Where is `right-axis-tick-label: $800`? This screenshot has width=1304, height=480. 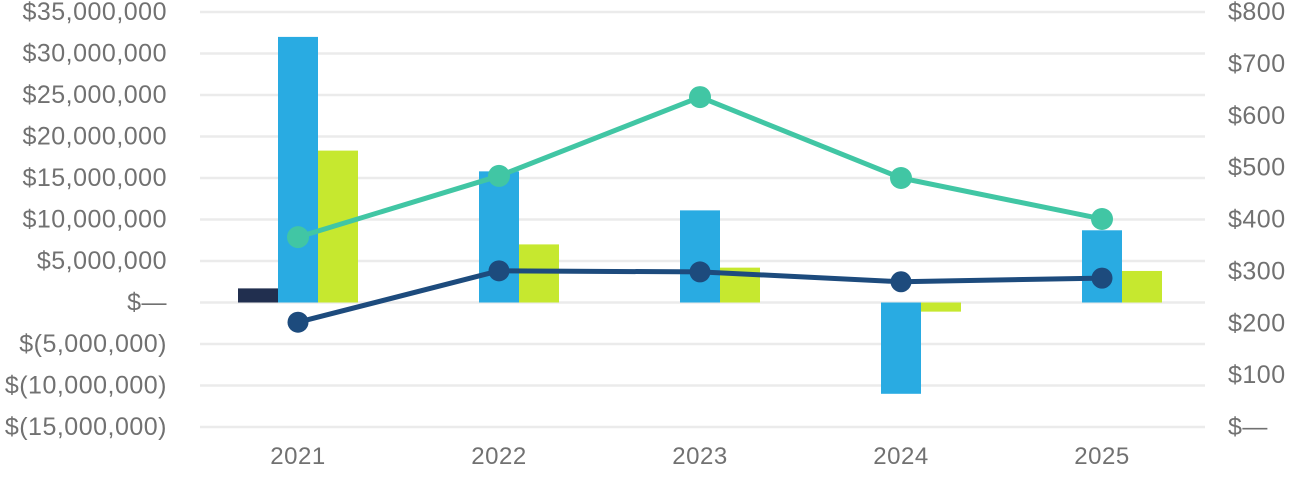
right-axis-tick-label: $800 is located at coordinates (1257, 13).